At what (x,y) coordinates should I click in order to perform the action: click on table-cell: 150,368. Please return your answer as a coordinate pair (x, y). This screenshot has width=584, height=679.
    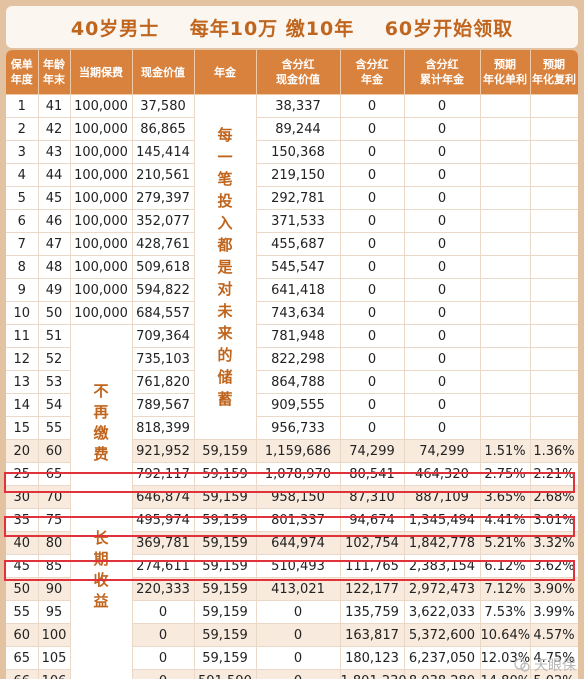
    Looking at the image, I should click on (298, 152).